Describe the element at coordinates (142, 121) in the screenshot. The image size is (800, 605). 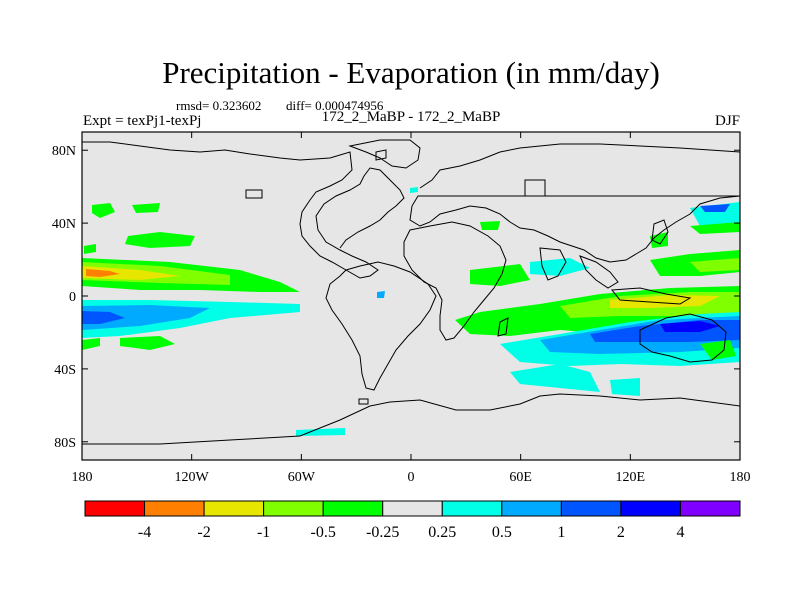
I see `experiment-label: Expt = texPj1-texPj` at that location.